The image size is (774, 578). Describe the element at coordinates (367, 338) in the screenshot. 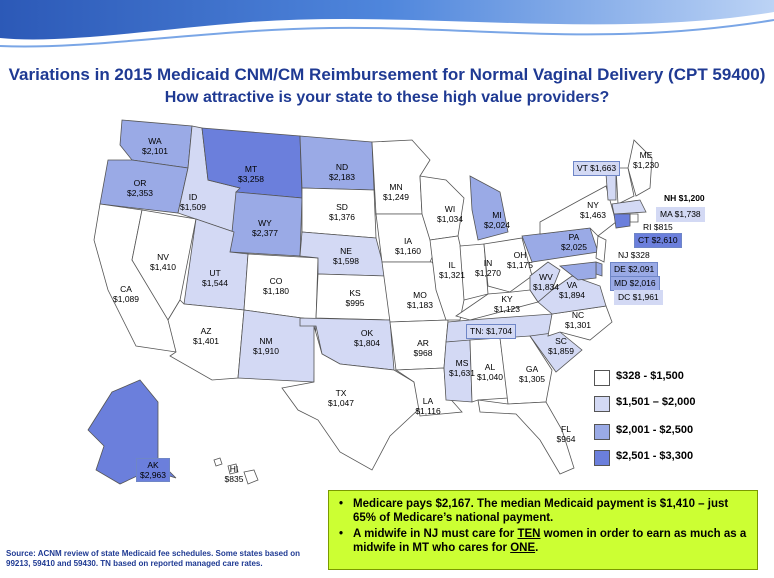

I see `state-label-ok: OK $1,804` at that location.